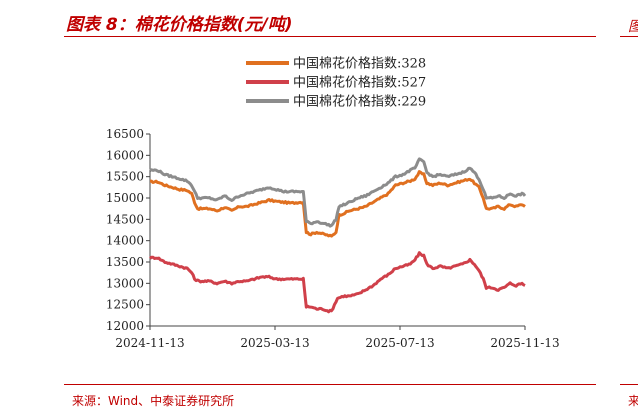 This screenshot has height=418, width=638. I want to click on side-divider-top, so click(629, 20).